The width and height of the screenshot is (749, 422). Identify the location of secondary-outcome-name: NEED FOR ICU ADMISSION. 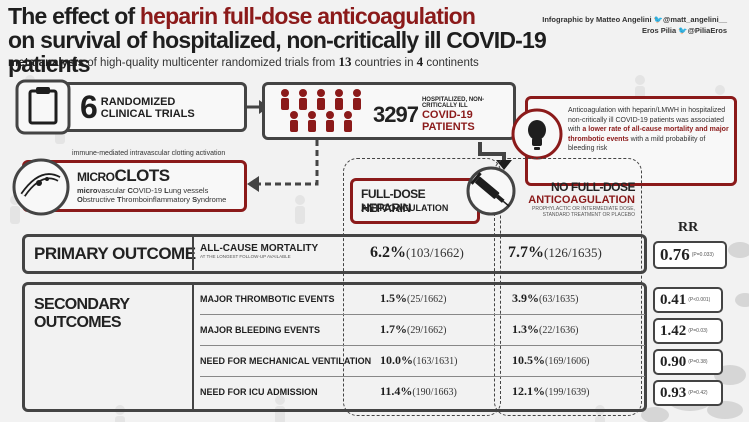
(259, 392).